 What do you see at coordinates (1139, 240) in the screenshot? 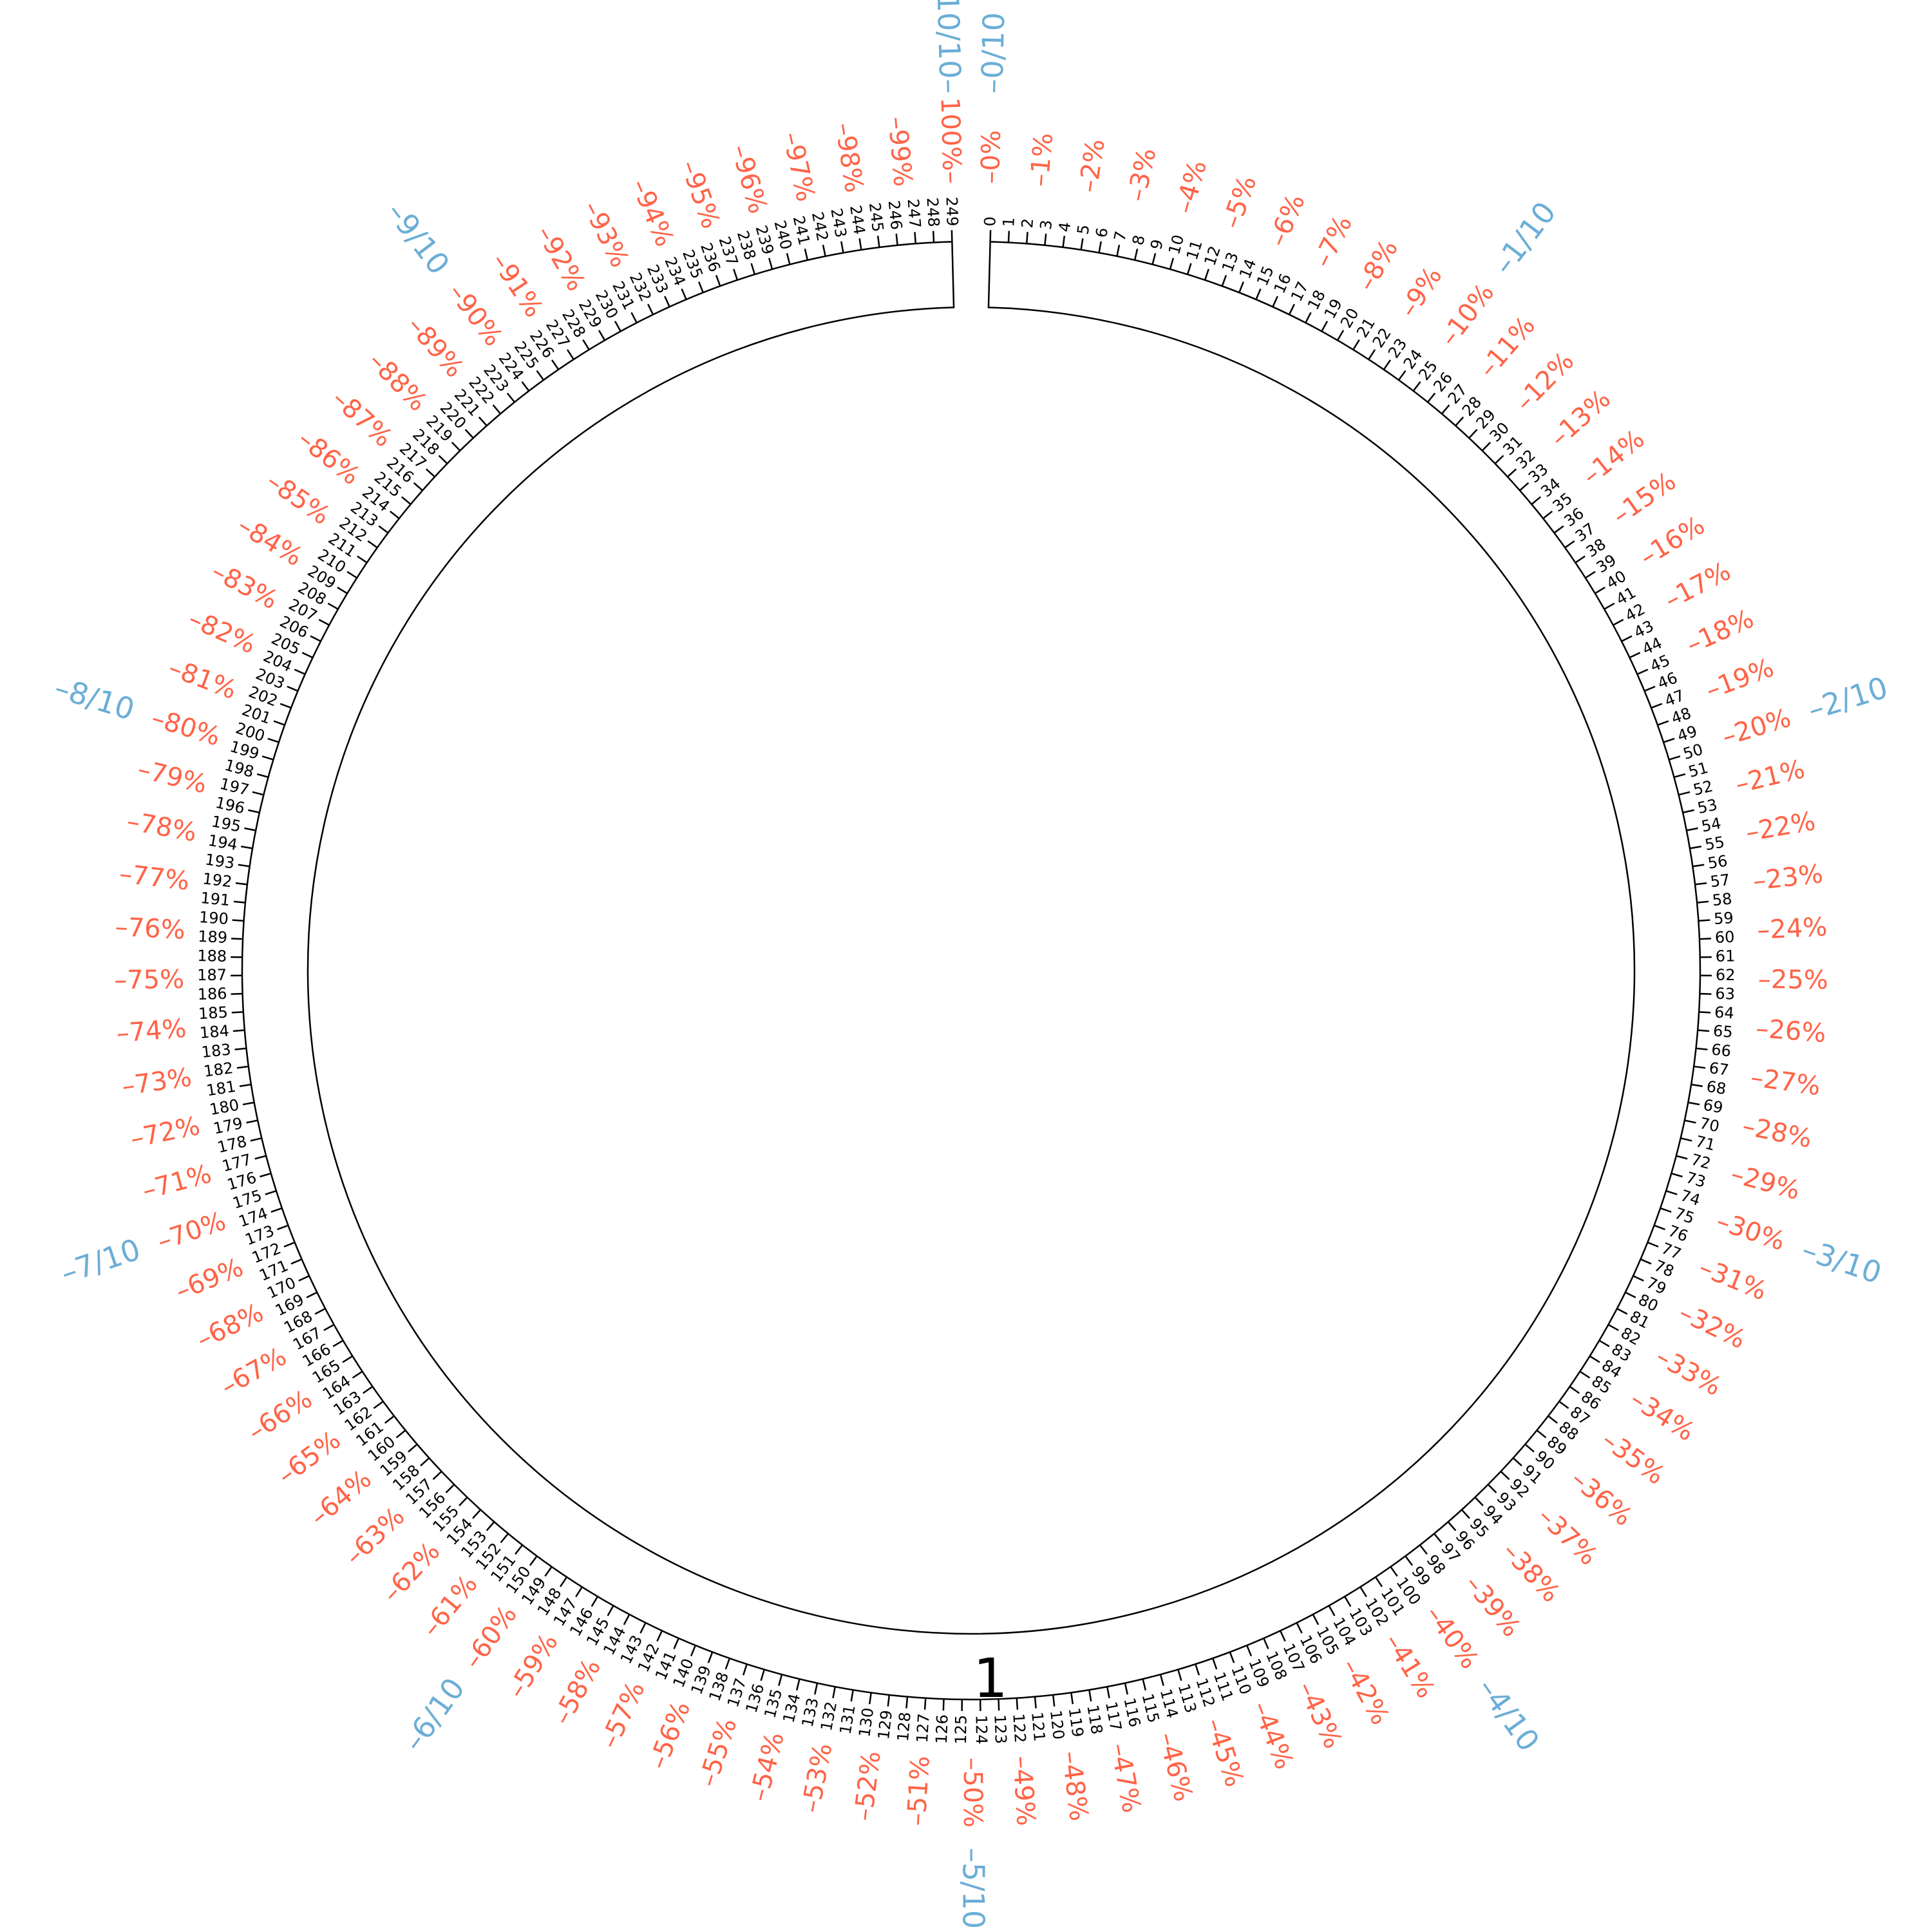
I see `position-label: 8` at bounding box center [1139, 240].